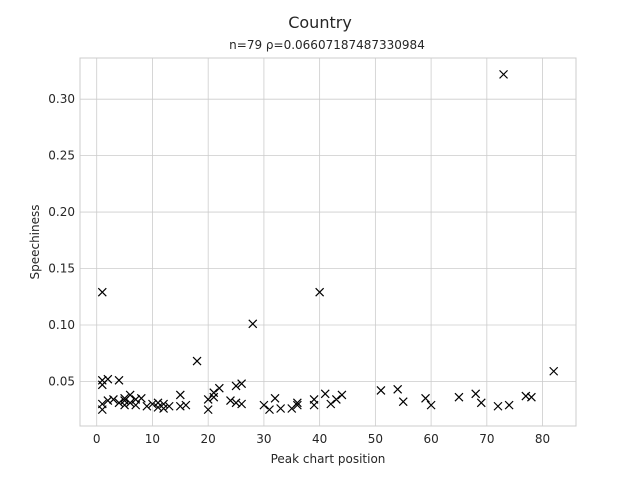  I want to click on chart-title: Country, so click(320, 22).